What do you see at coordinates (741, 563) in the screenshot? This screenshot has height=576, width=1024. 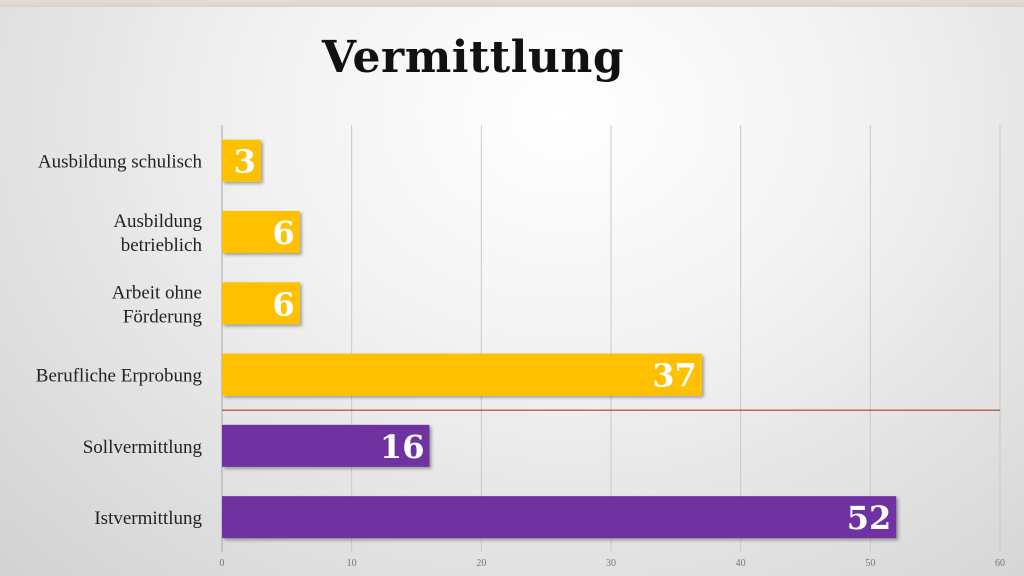 I see `tick-label: 40` at bounding box center [741, 563].